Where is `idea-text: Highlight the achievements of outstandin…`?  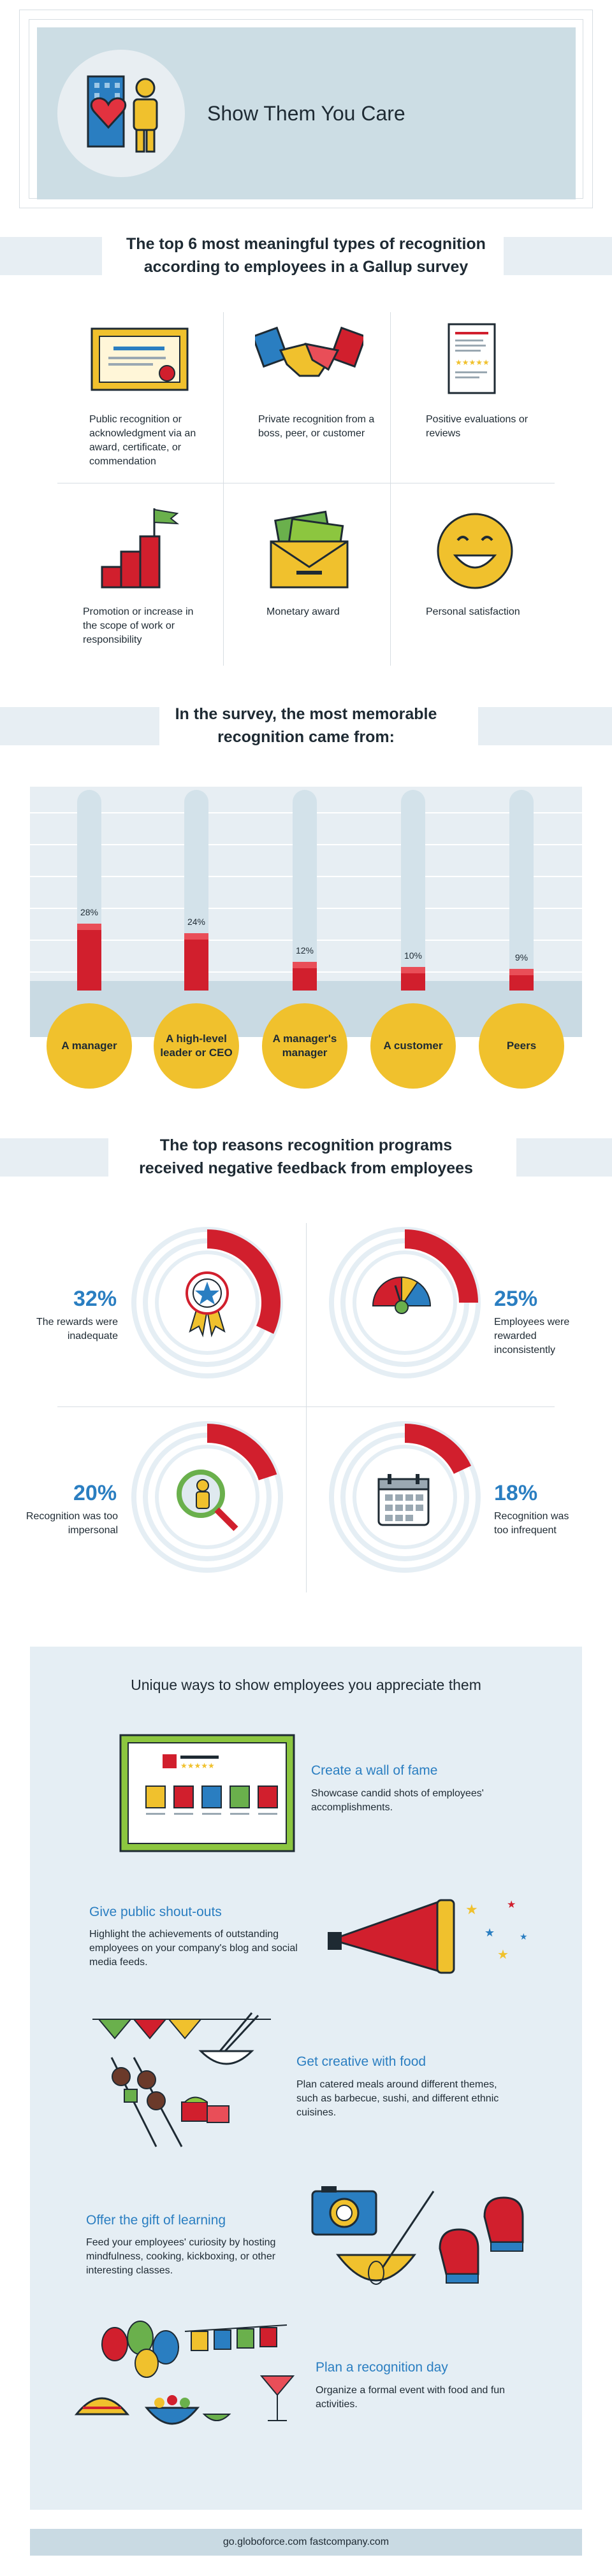
idea-text: Highlight the achievements of outstandin… is located at coordinates (193, 1948).